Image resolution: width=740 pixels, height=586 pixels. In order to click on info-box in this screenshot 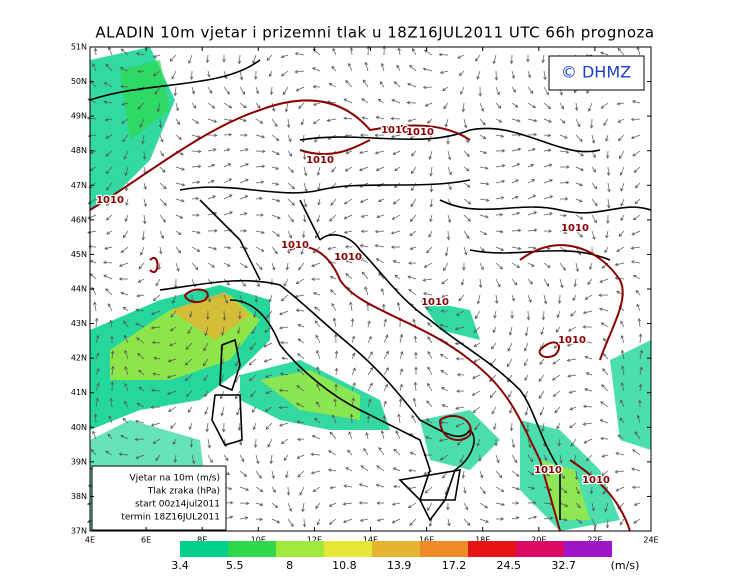, I will do `click(159, 498)`.